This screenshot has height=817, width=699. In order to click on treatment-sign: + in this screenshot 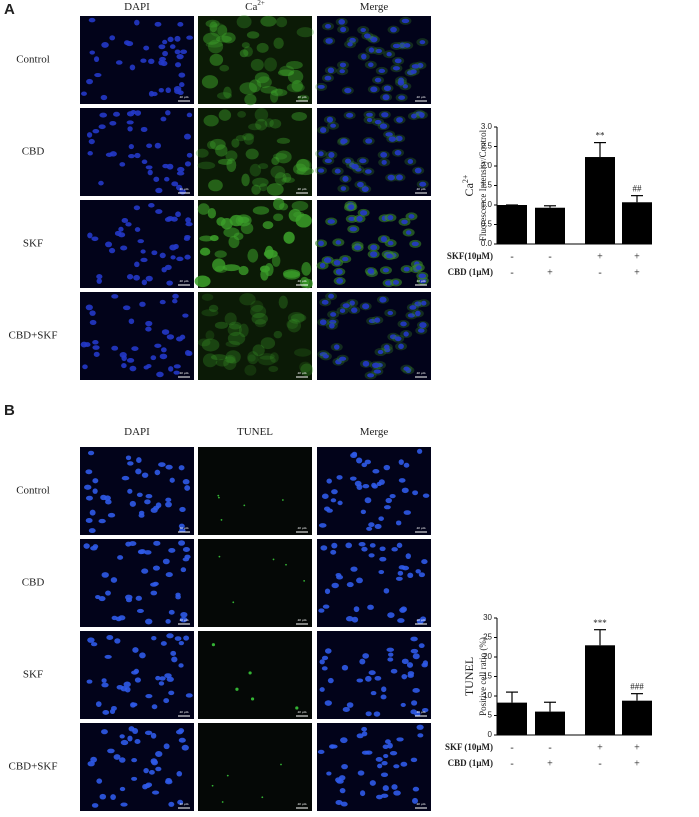, I will do `click(637, 747)`.